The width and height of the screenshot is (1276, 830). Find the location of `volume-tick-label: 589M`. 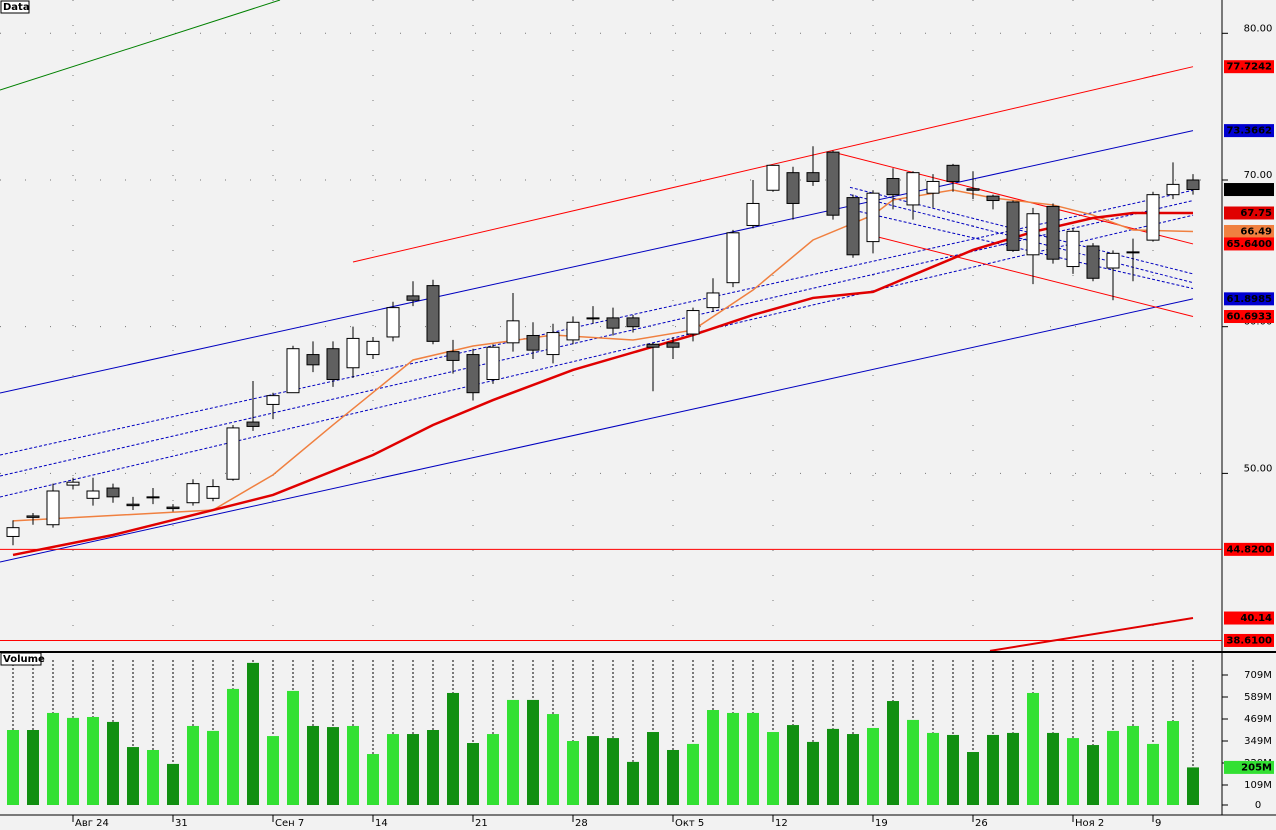

volume-tick-label: 589M is located at coordinates (1258, 697).